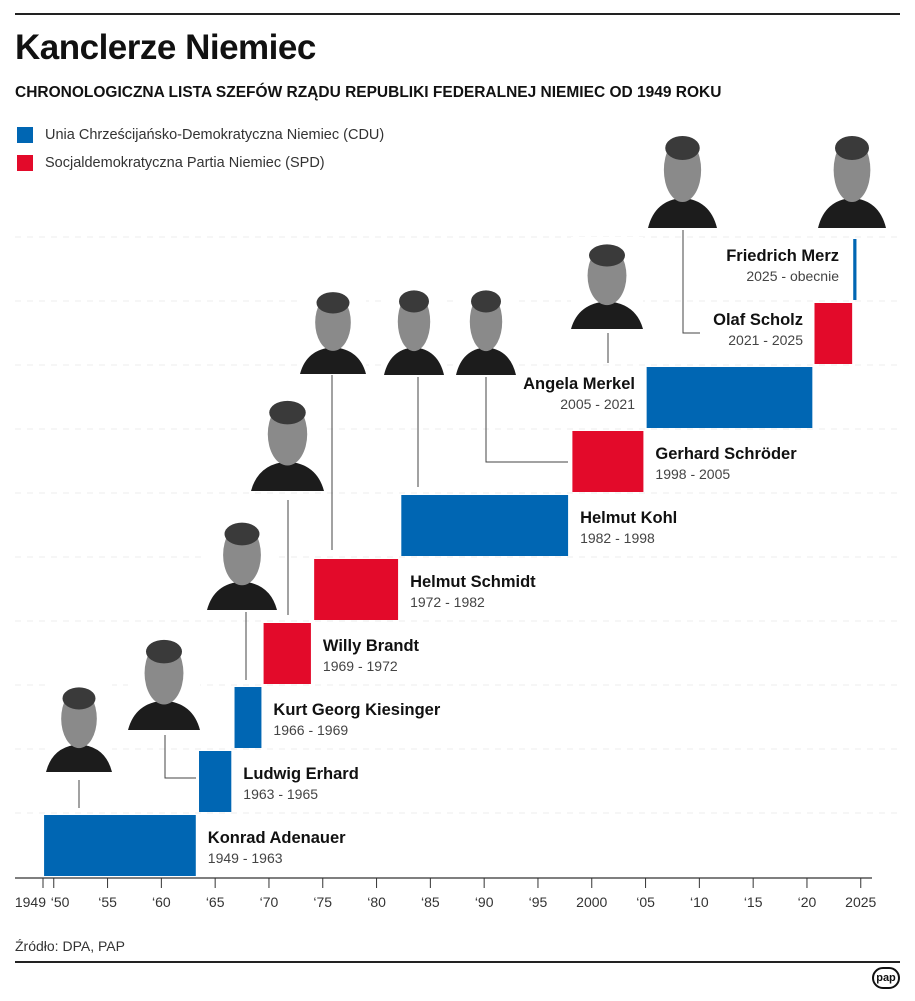 The width and height of the screenshot is (915, 1001). Describe the element at coordinates (360, 666) in the screenshot. I see `chancellor-term: 1969 - 1972` at that location.